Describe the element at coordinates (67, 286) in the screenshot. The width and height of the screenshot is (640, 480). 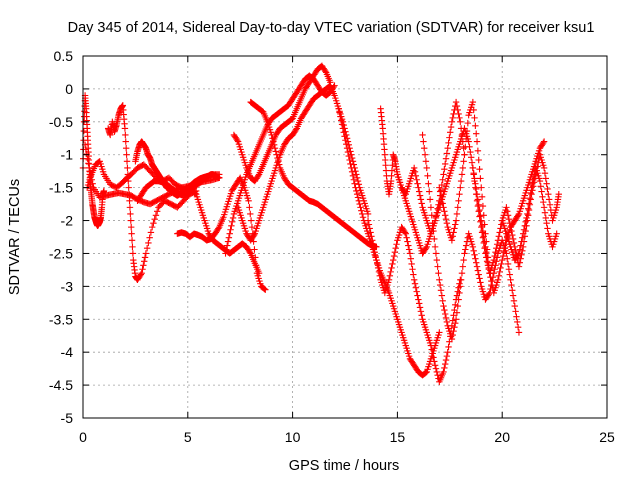
I see `y-tick-label: -3` at that location.